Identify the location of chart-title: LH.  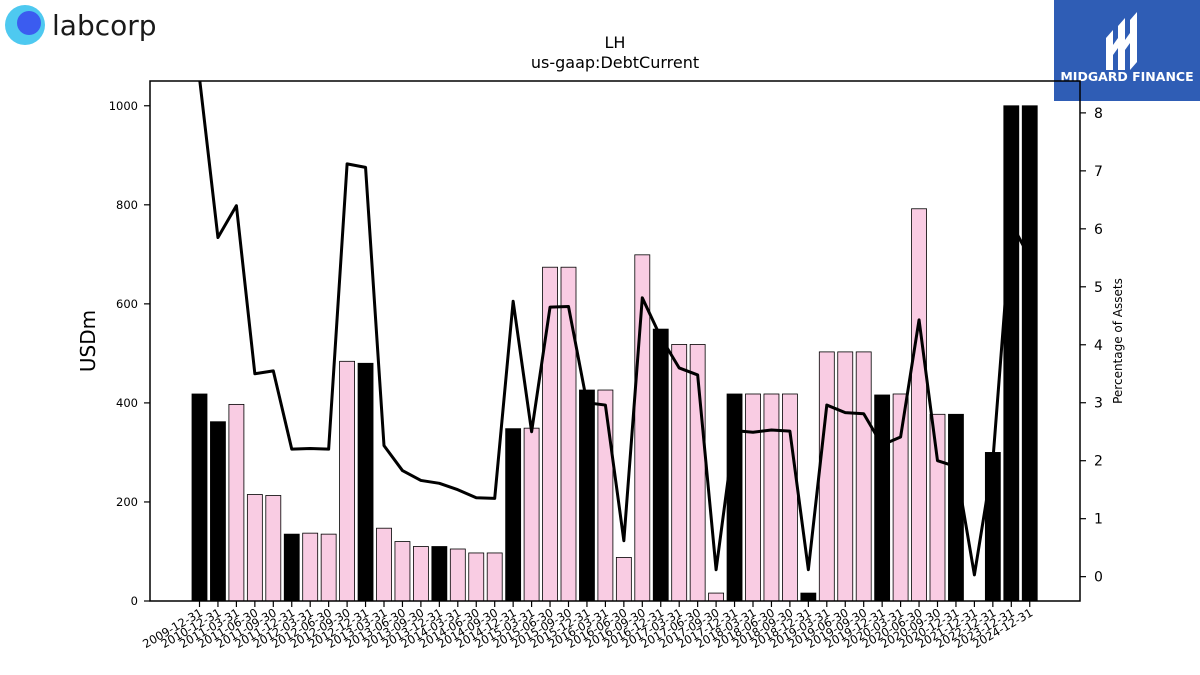
(615, 42).